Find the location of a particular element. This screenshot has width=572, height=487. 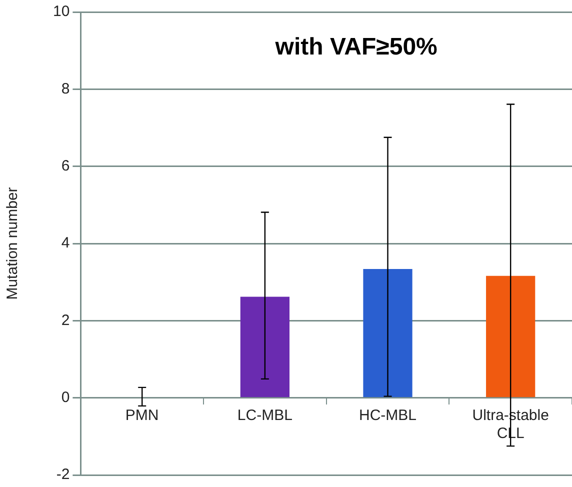

x-tick-label: PMN is located at coordinates (142, 415).